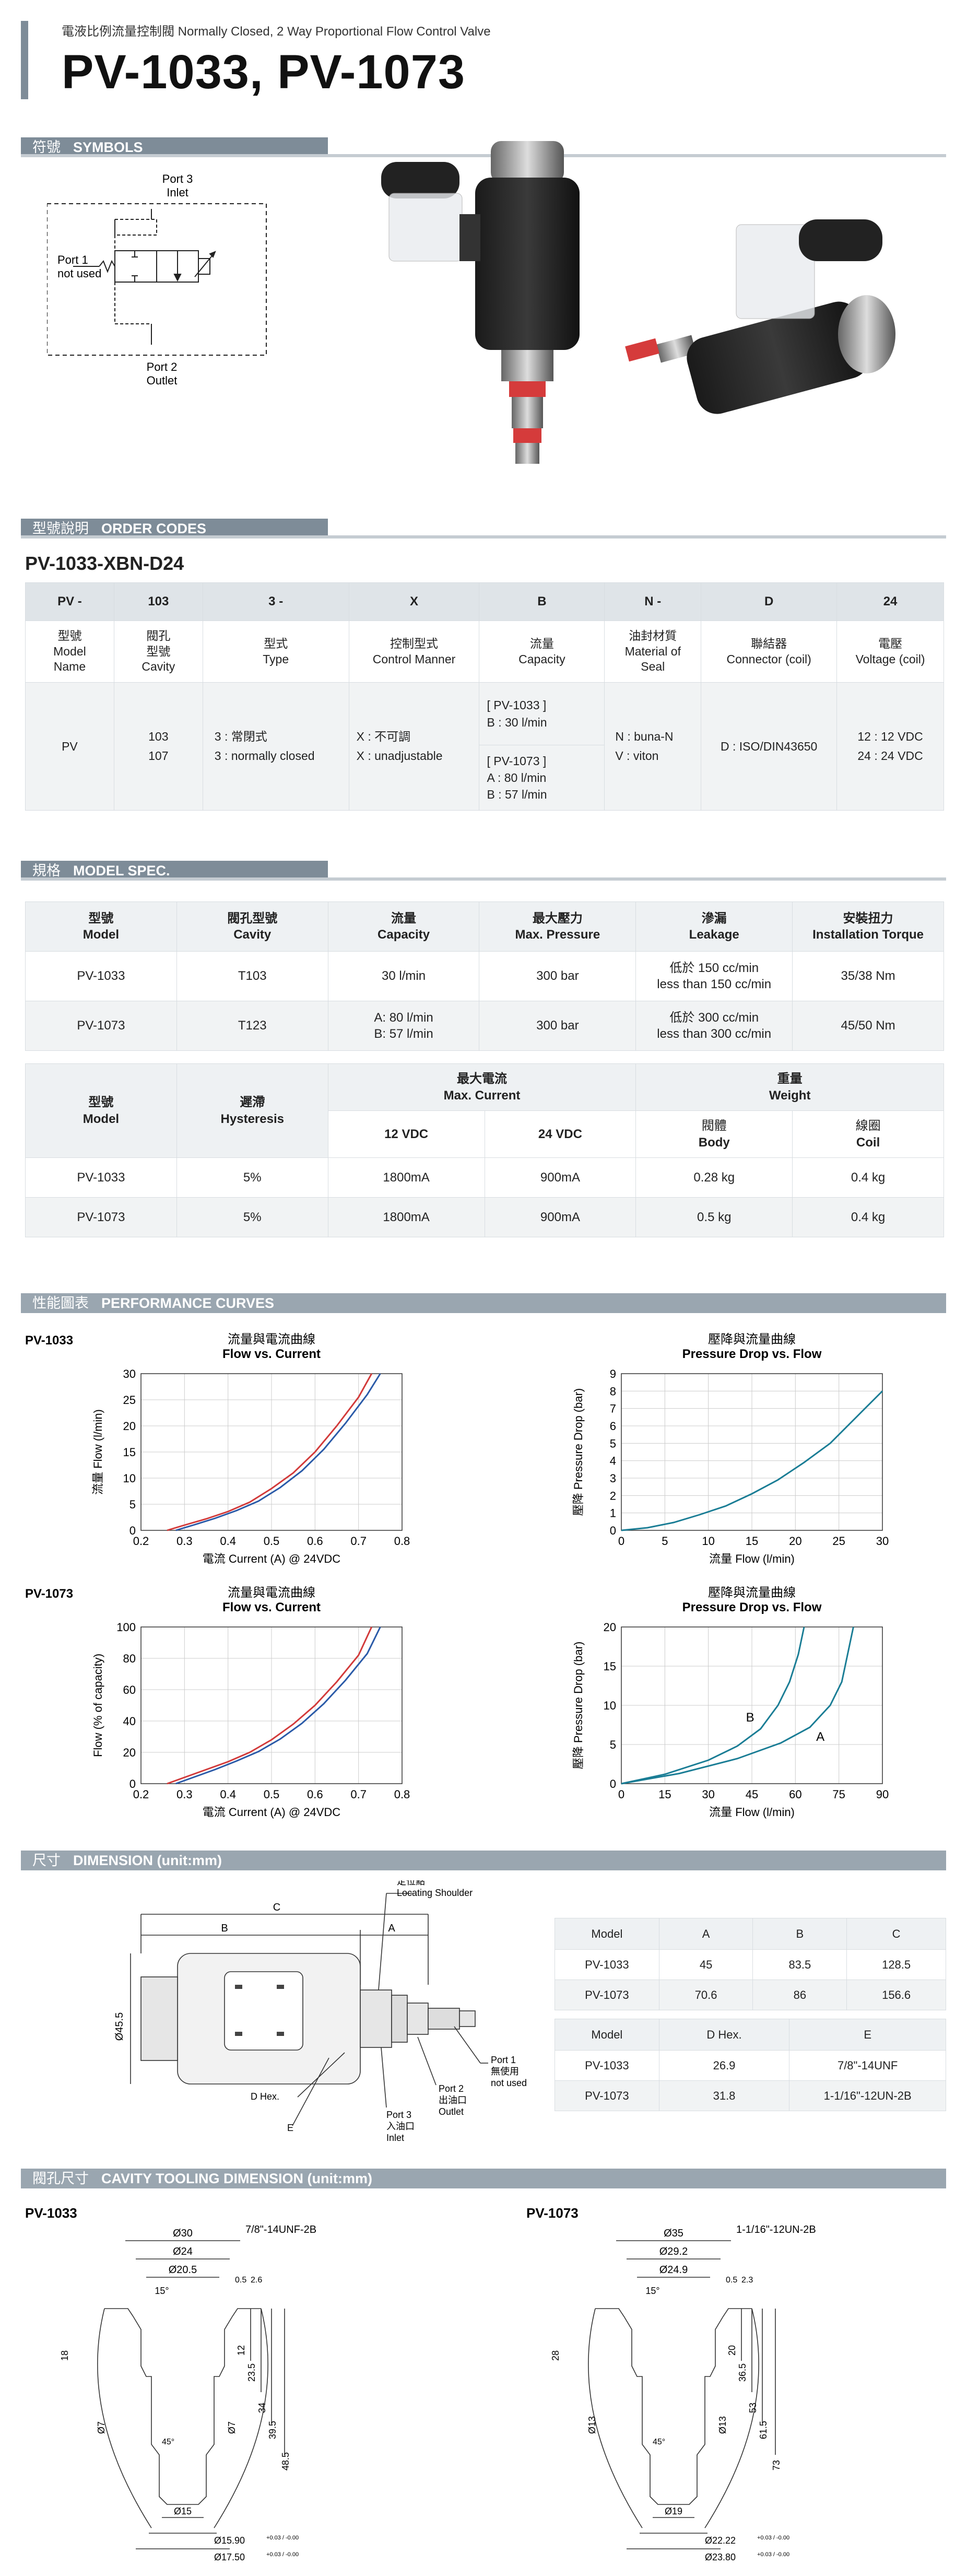 The width and height of the screenshot is (967, 2576). Describe the element at coordinates (517, 761) in the screenshot. I see `val-capacity: [ PV-1073 ]` at that location.